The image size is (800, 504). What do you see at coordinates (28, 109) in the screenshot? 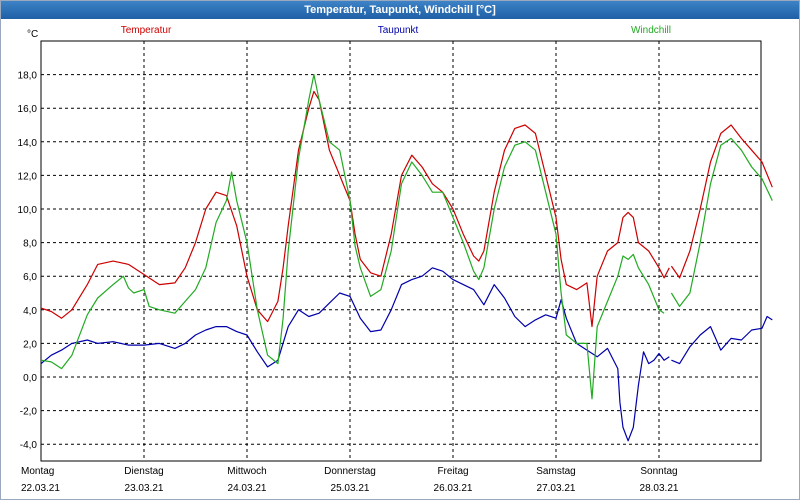
I see `y-tick-label: 16,0` at bounding box center [28, 109].